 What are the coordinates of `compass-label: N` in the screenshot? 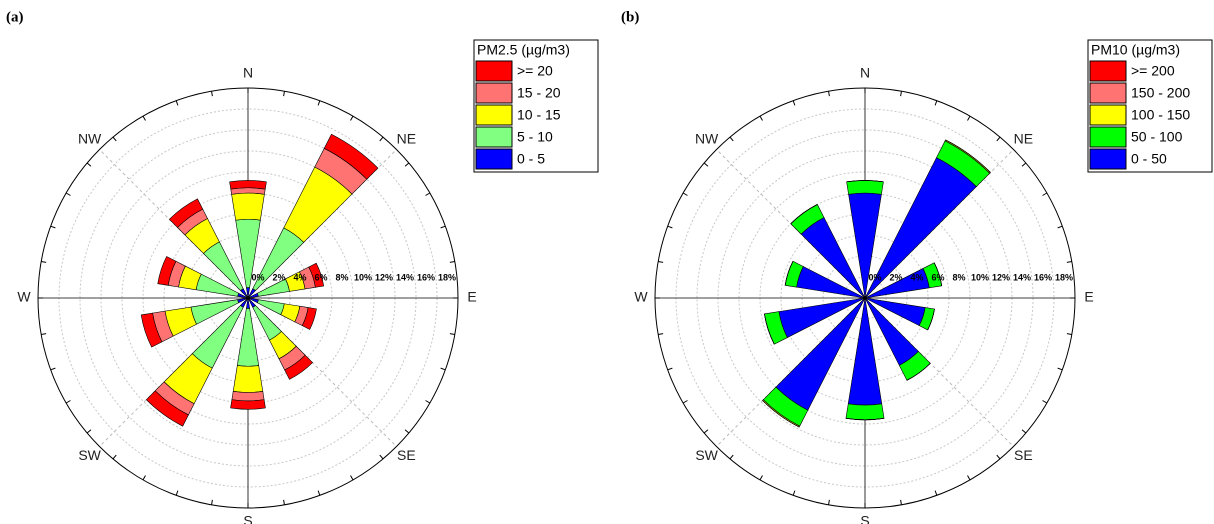 It's located at (865, 73).